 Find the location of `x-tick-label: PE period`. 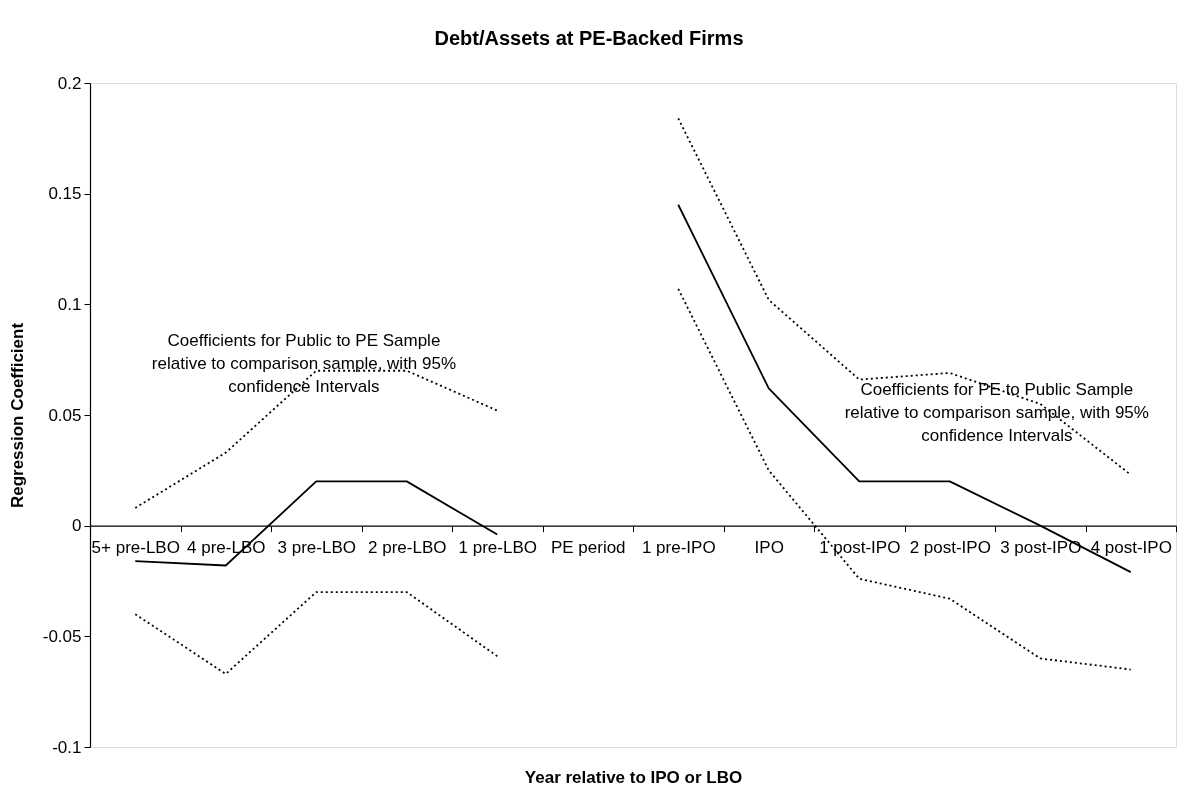

x-tick-label: PE period is located at coordinates (588, 548).